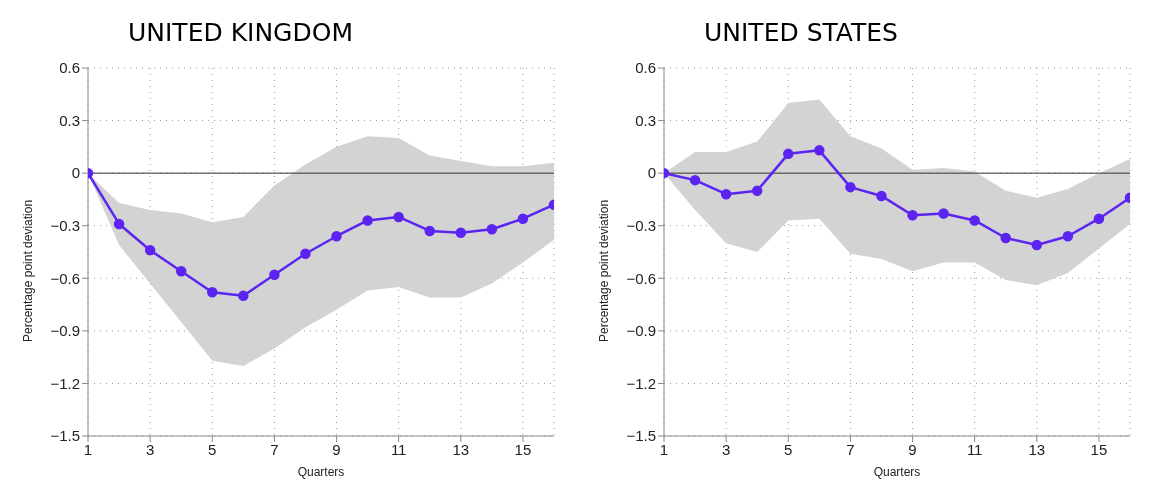 Image resolution: width=1168 pixels, height=495 pixels. What do you see at coordinates (240, 33) in the screenshot?
I see `chart-title: UNITED KINGDOM` at bounding box center [240, 33].